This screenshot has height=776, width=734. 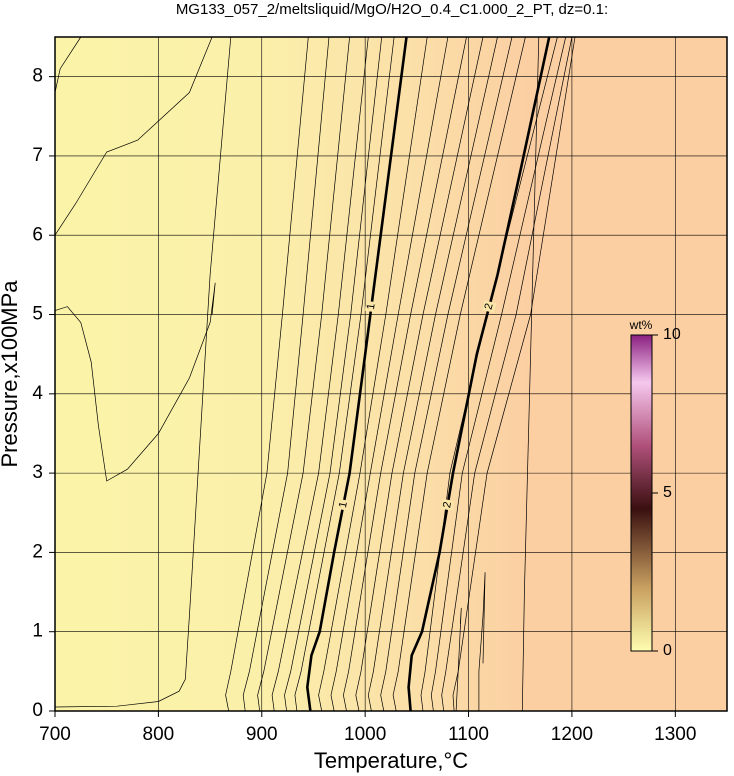 I want to click on y-tick-label: 1, so click(x=37, y=631).